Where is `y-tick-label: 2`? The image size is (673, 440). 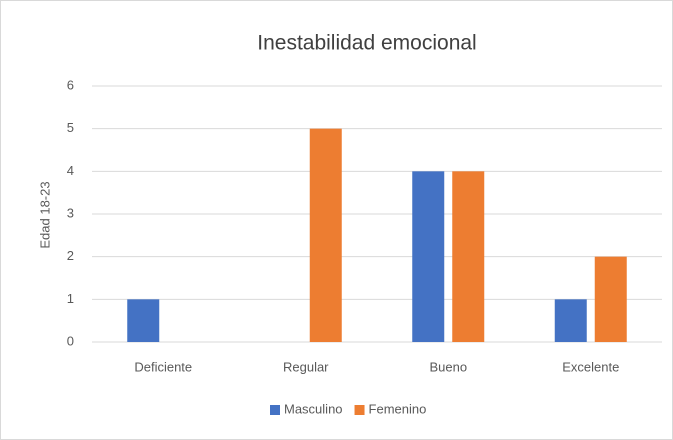 y-tick-label: 2 is located at coordinates (70, 255).